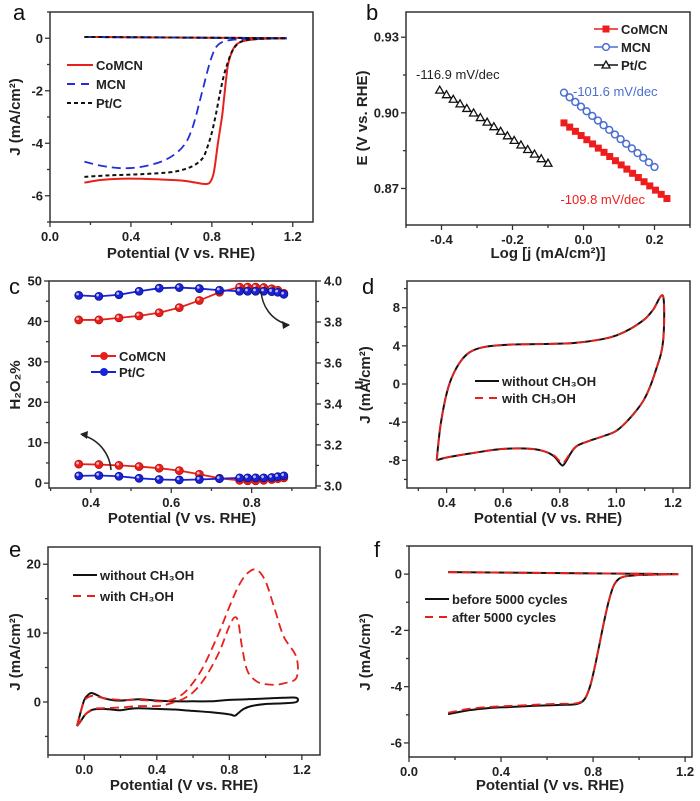 Image resolution: width=700 pixels, height=801 pixels. I want to click on series-mcn, so click(609, 130).